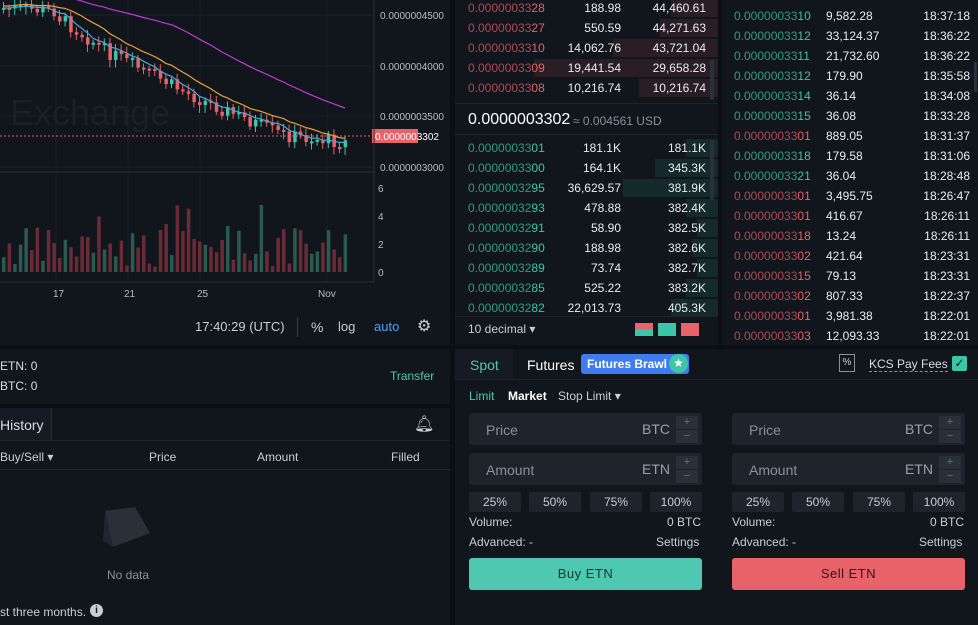 This screenshot has width=978, height=625. I want to click on ask-row: 0.0000003310 14,062.76 43,721.04, so click(586, 48).